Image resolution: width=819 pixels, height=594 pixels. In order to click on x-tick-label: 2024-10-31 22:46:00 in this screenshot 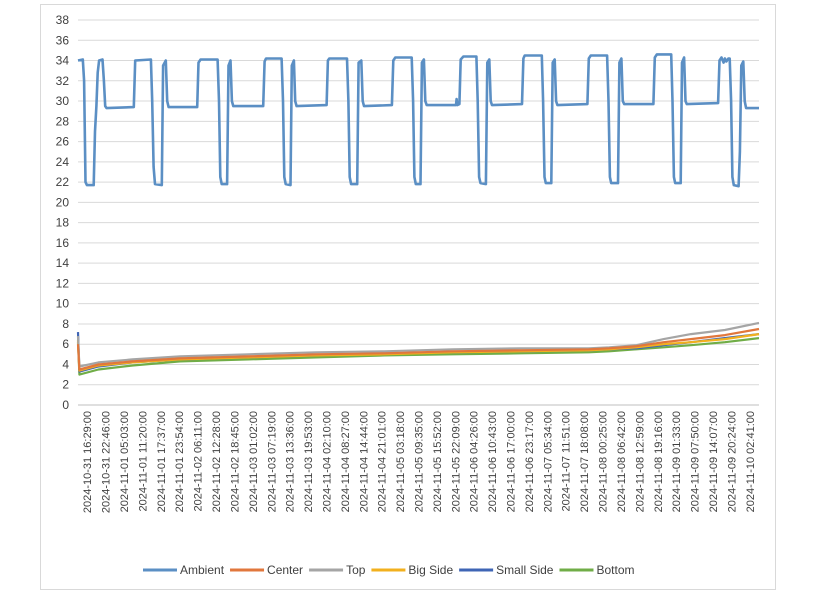, I will do `click(107, 462)`.